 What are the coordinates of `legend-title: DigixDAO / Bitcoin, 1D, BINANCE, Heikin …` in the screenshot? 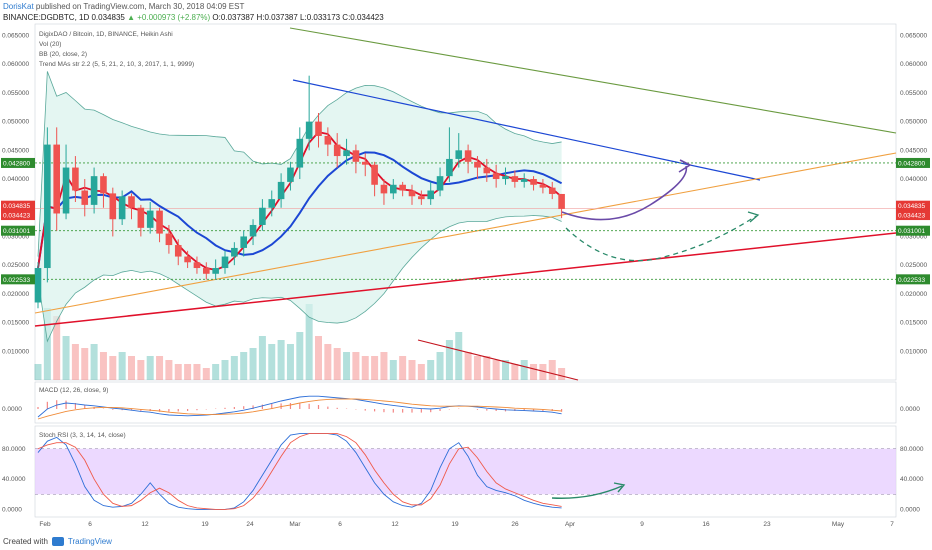 It's located at (106, 34).